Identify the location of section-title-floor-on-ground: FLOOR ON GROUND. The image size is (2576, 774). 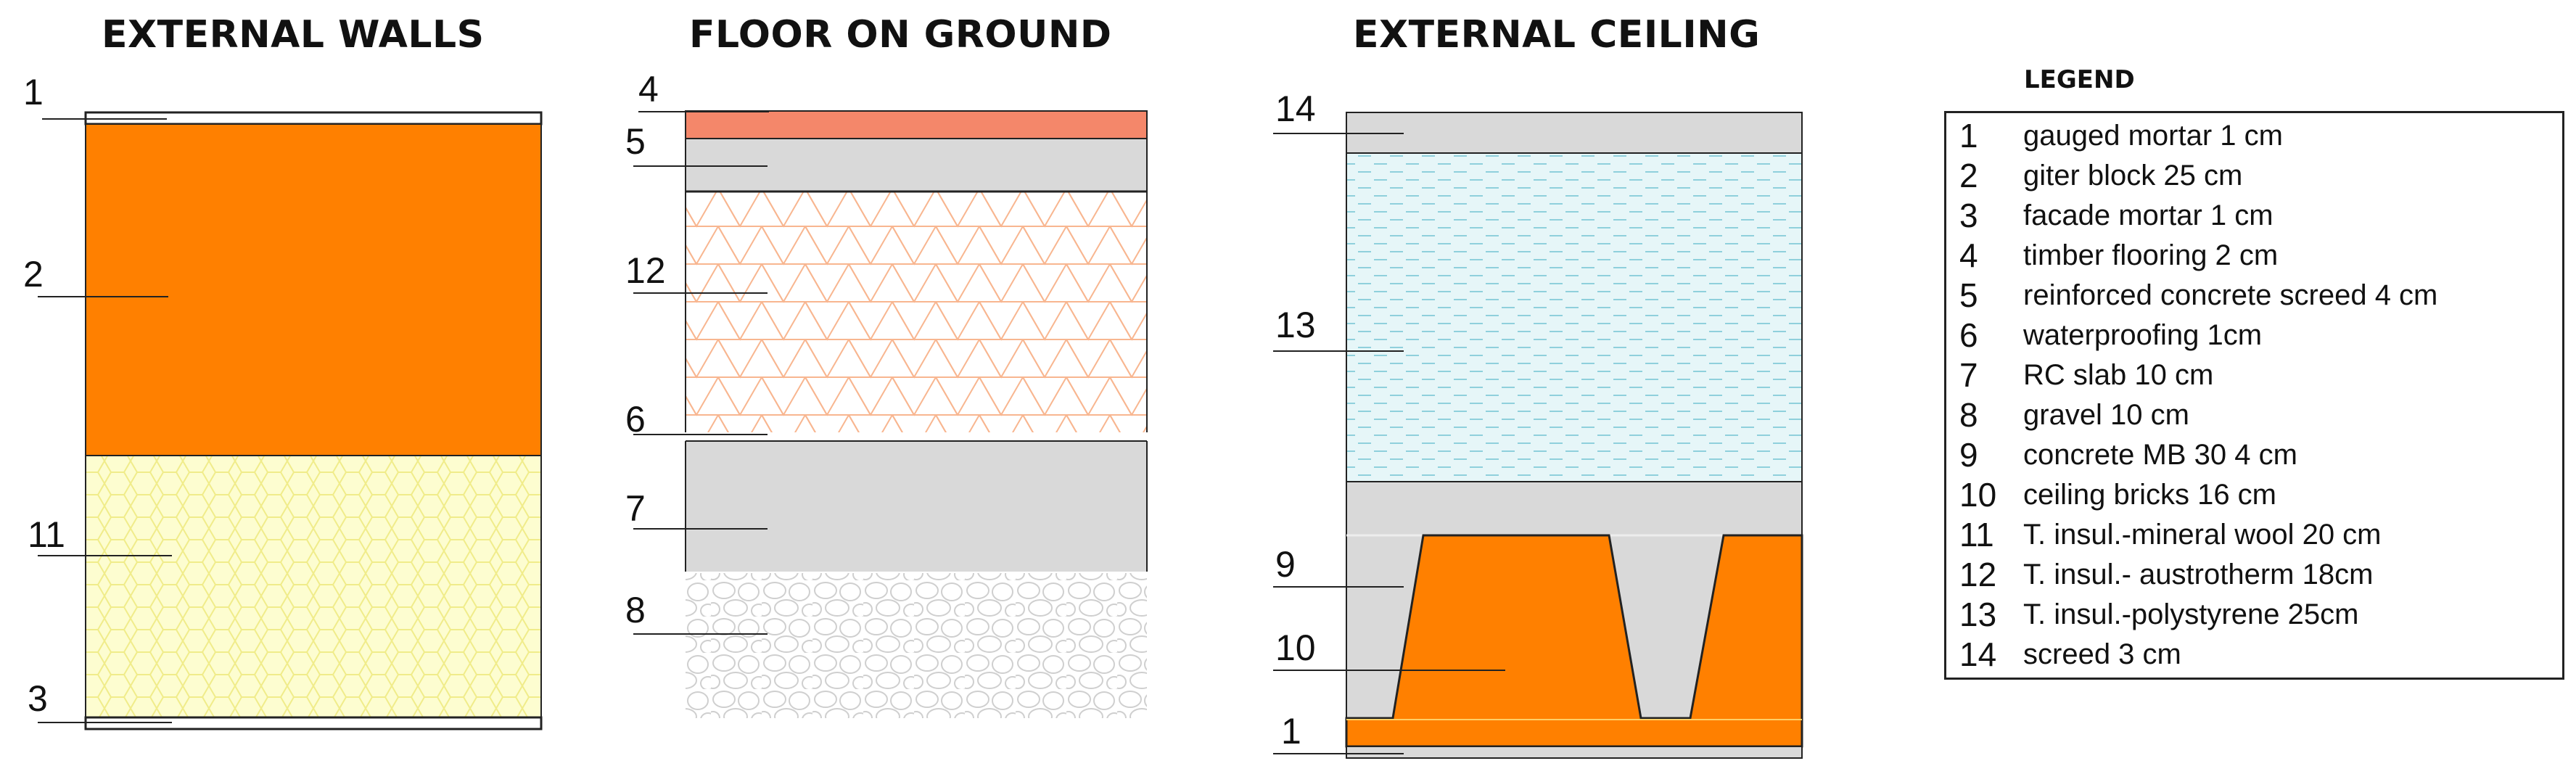
(900, 35).